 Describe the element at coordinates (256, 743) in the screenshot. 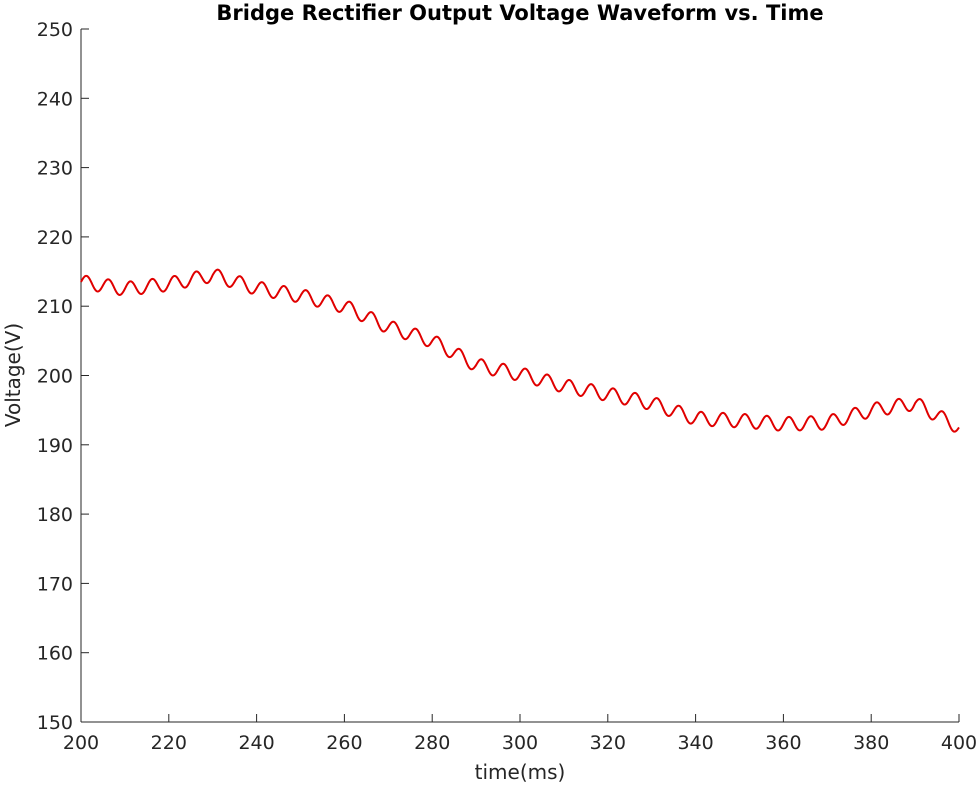

I see `x-tick-label: 240` at that location.